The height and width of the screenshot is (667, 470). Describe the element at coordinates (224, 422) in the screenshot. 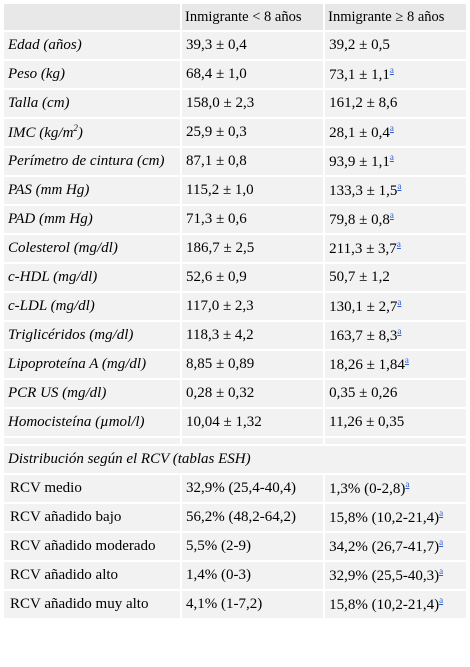

I see `value-lt8-text: 10,04 ± 1,32` at that location.